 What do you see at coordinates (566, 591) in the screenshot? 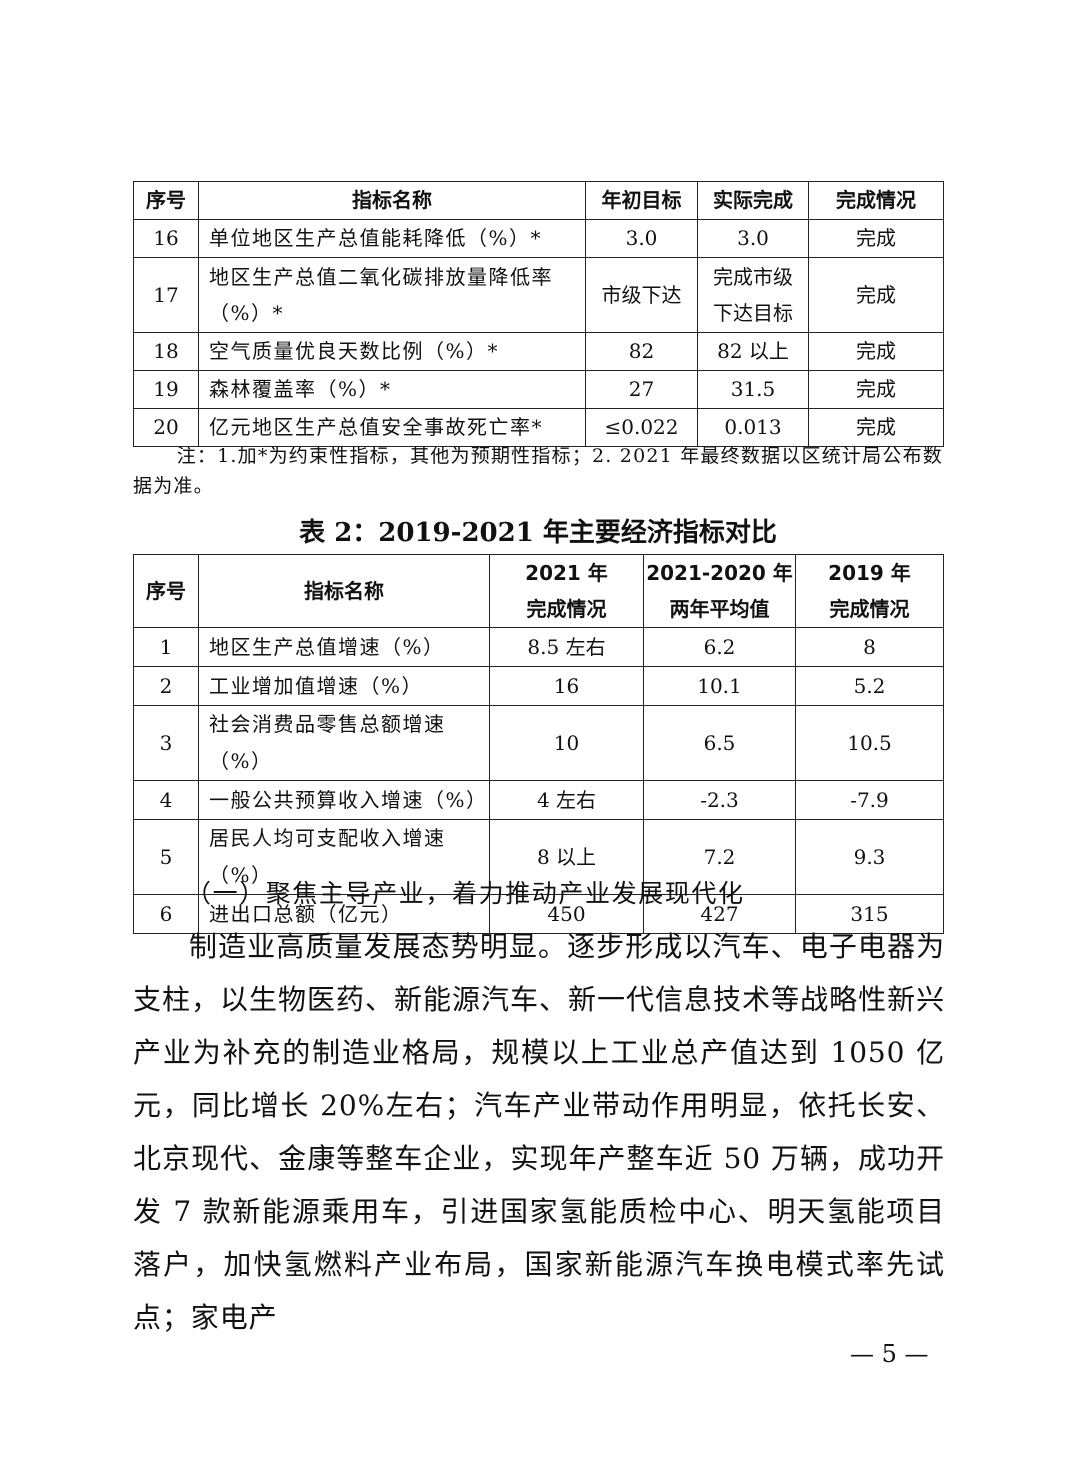
I see `header-cell: 2021 年完成情况` at bounding box center [566, 591].